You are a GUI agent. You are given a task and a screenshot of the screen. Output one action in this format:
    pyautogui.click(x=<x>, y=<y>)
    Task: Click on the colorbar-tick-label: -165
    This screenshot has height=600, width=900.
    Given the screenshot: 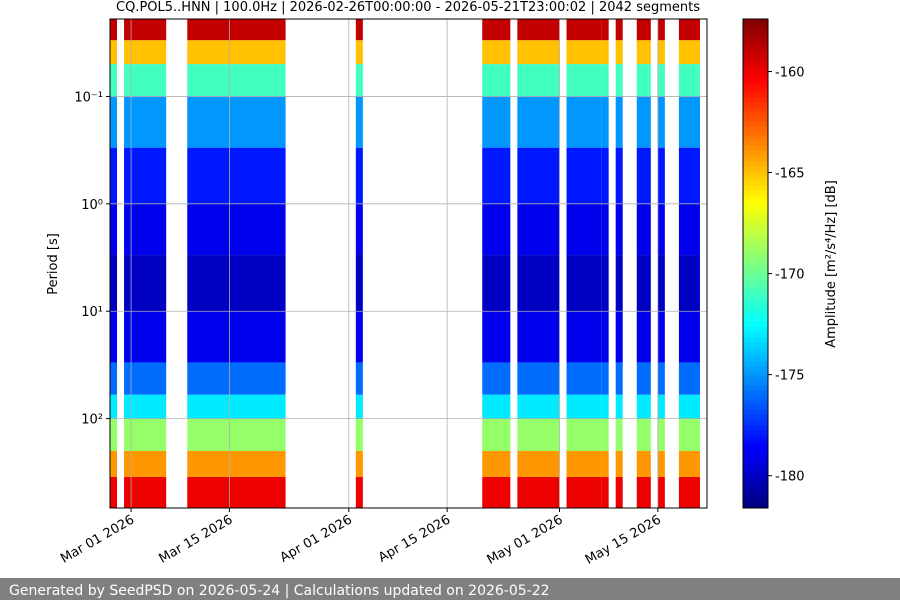 What is the action you would take?
    pyautogui.click(x=790, y=174)
    